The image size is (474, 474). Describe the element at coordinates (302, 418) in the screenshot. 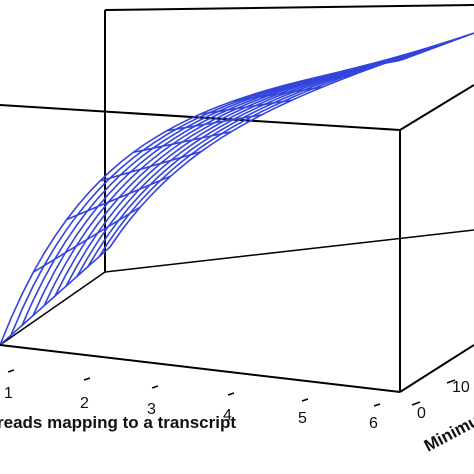

I see `x-tick-label: 5` at that location.